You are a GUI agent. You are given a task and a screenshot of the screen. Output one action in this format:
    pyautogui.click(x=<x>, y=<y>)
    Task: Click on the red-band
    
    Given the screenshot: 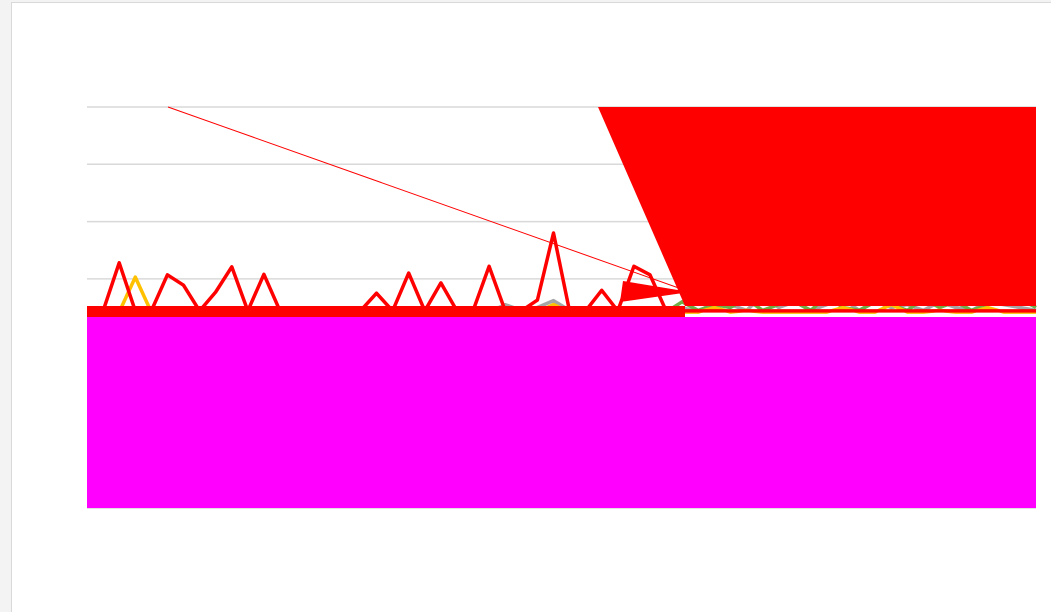 What is the action you would take?
    pyautogui.click(x=386, y=311)
    